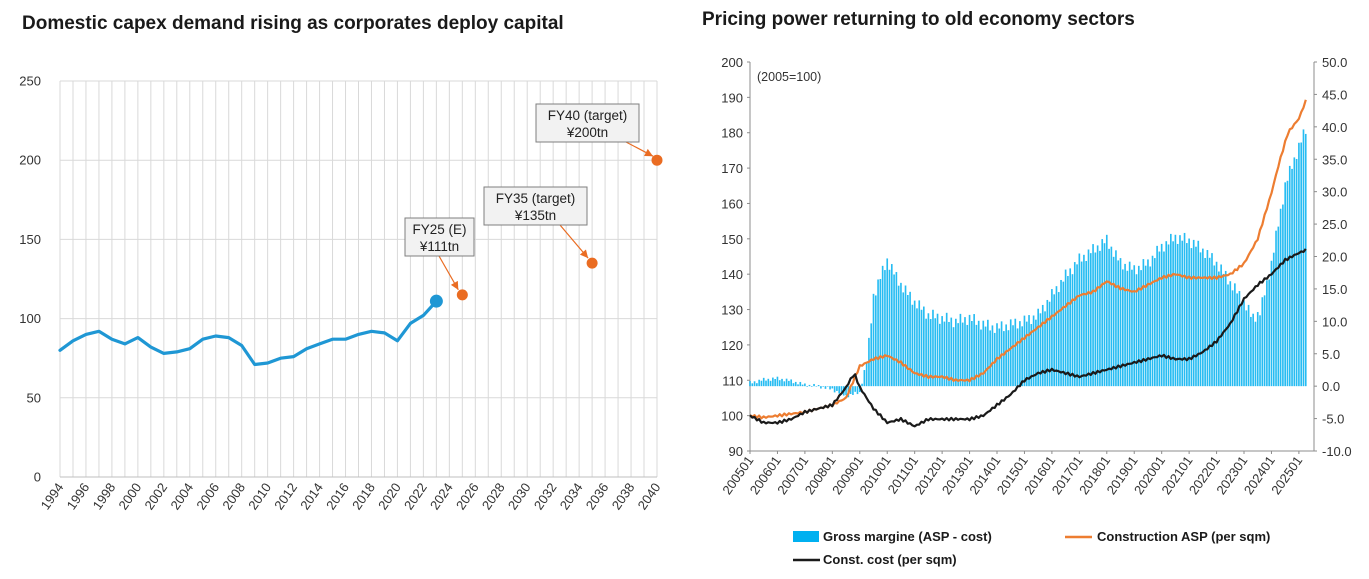 Image resolution: width=1369 pixels, height=579 pixels. I want to click on left-x-tick-label: 2004, so click(181, 496).